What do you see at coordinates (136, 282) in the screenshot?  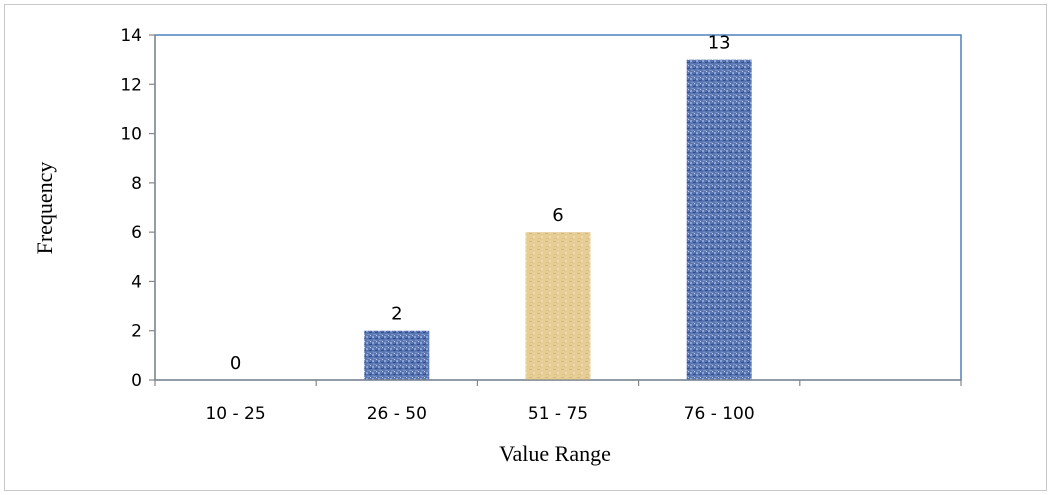 I see `y-tick-label: 4` at bounding box center [136, 282].